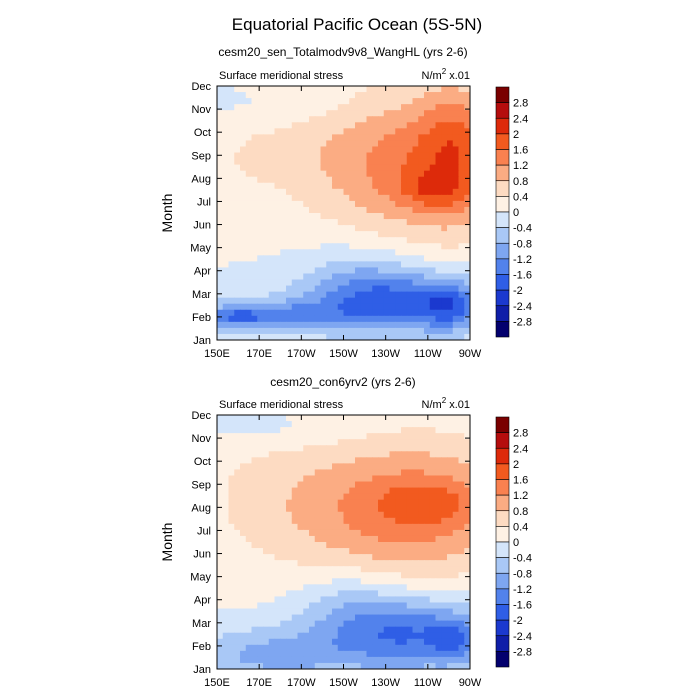 The image size is (700, 700). Describe the element at coordinates (502, 298) in the screenshot. I see `colorbar-swatch` at that location.